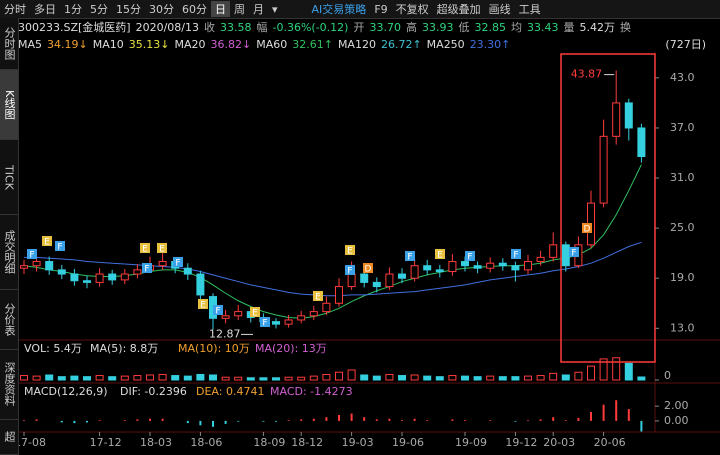 The height and width of the screenshot is (455, 720). What do you see at coordinates (9, 385) in the screenshot?
I see `side-tab: 深度资料` at bounding box center [9, 385].